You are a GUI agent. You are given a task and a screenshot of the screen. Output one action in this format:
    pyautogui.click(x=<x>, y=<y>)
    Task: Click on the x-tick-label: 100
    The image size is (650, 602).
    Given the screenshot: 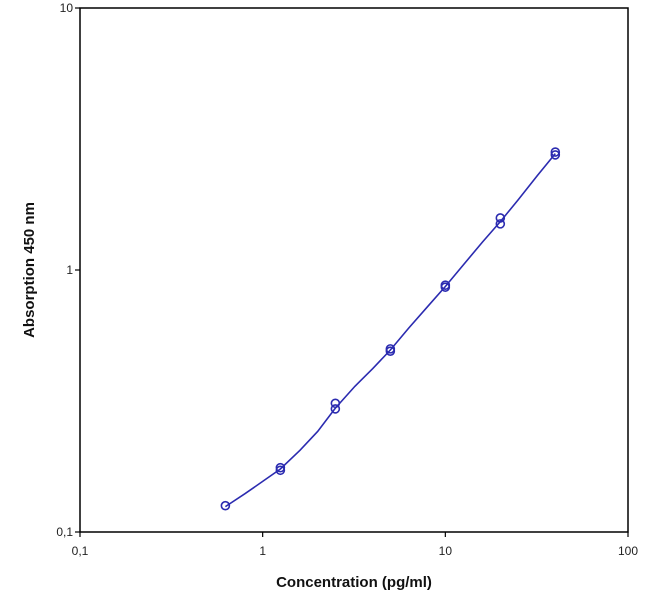 What is the action you would take?
    pyautogui.click(x=628, y=551)
    